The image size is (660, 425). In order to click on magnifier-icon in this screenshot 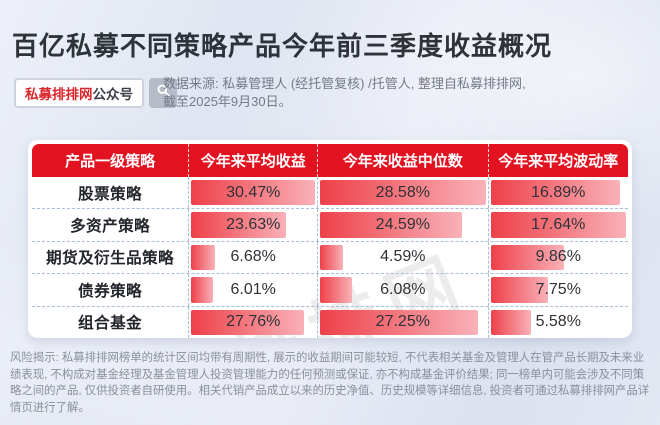, I will do `click(163, 93)`.